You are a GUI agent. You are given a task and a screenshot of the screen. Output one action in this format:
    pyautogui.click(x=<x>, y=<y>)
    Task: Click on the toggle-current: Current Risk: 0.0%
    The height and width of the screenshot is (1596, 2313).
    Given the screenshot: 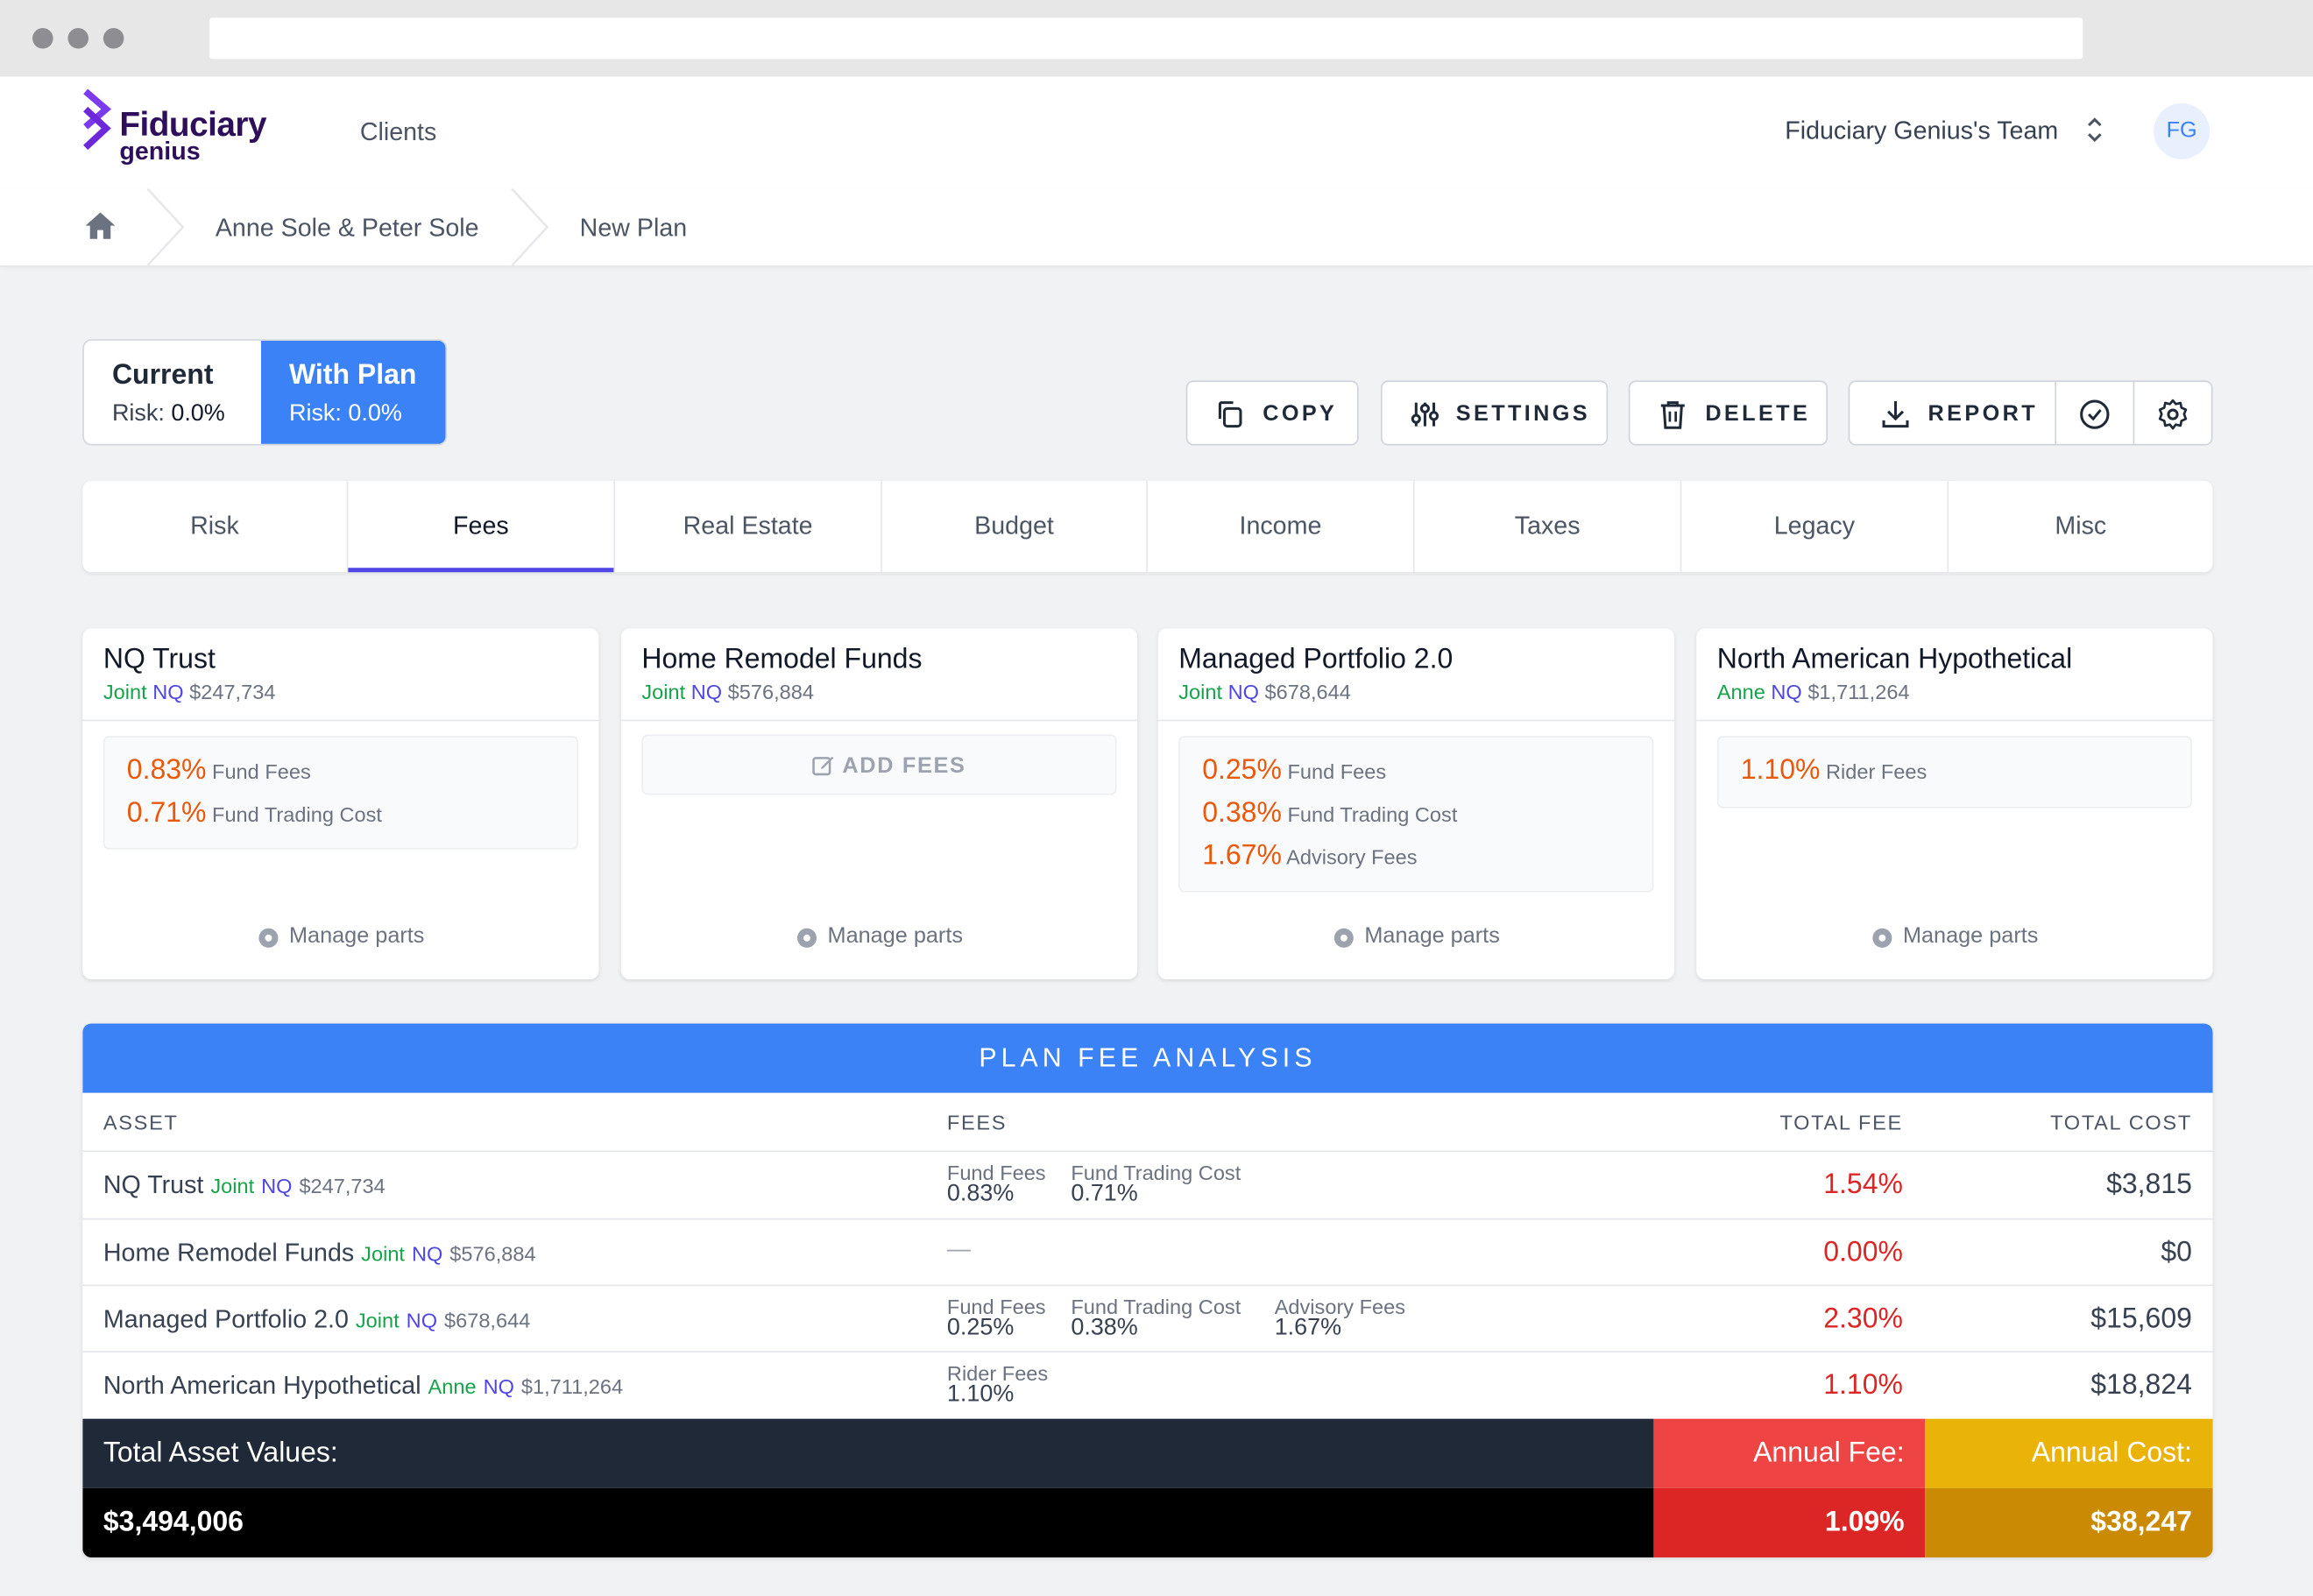 What is the action you would take?
    pyautogui.click(x=172, y=392)
    